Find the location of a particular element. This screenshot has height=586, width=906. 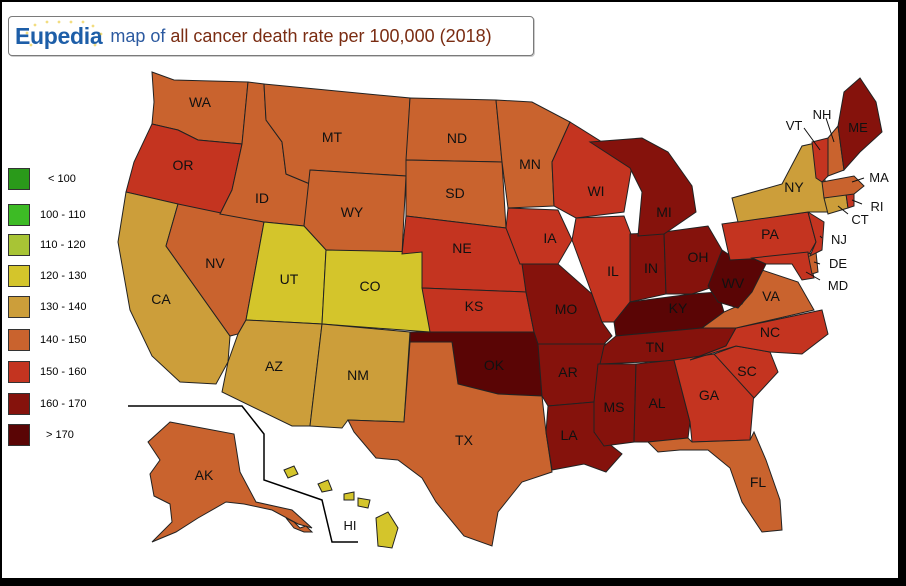

legend-item: 130 - 140 is located at coordinates (68, 307).